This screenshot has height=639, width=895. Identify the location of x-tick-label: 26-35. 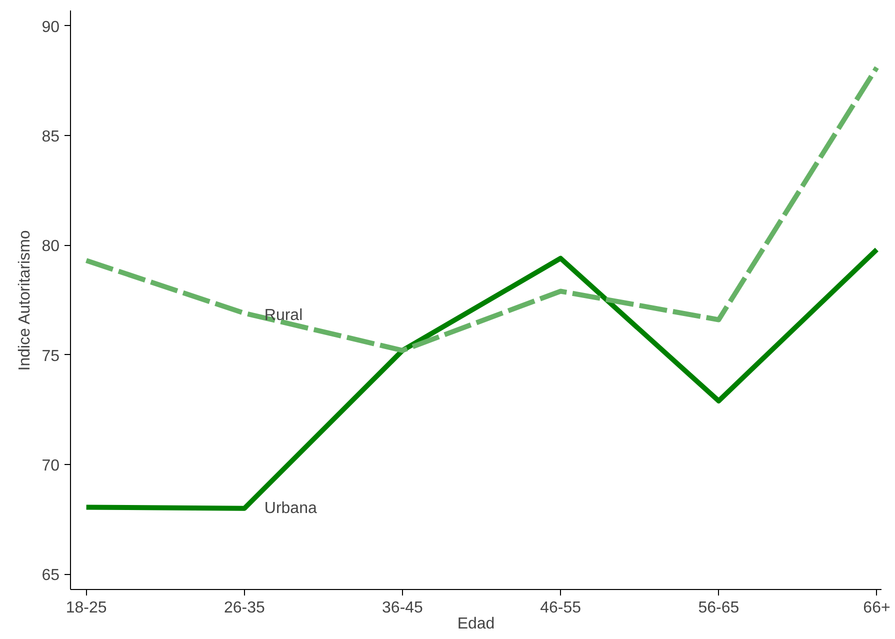
(244, 608).